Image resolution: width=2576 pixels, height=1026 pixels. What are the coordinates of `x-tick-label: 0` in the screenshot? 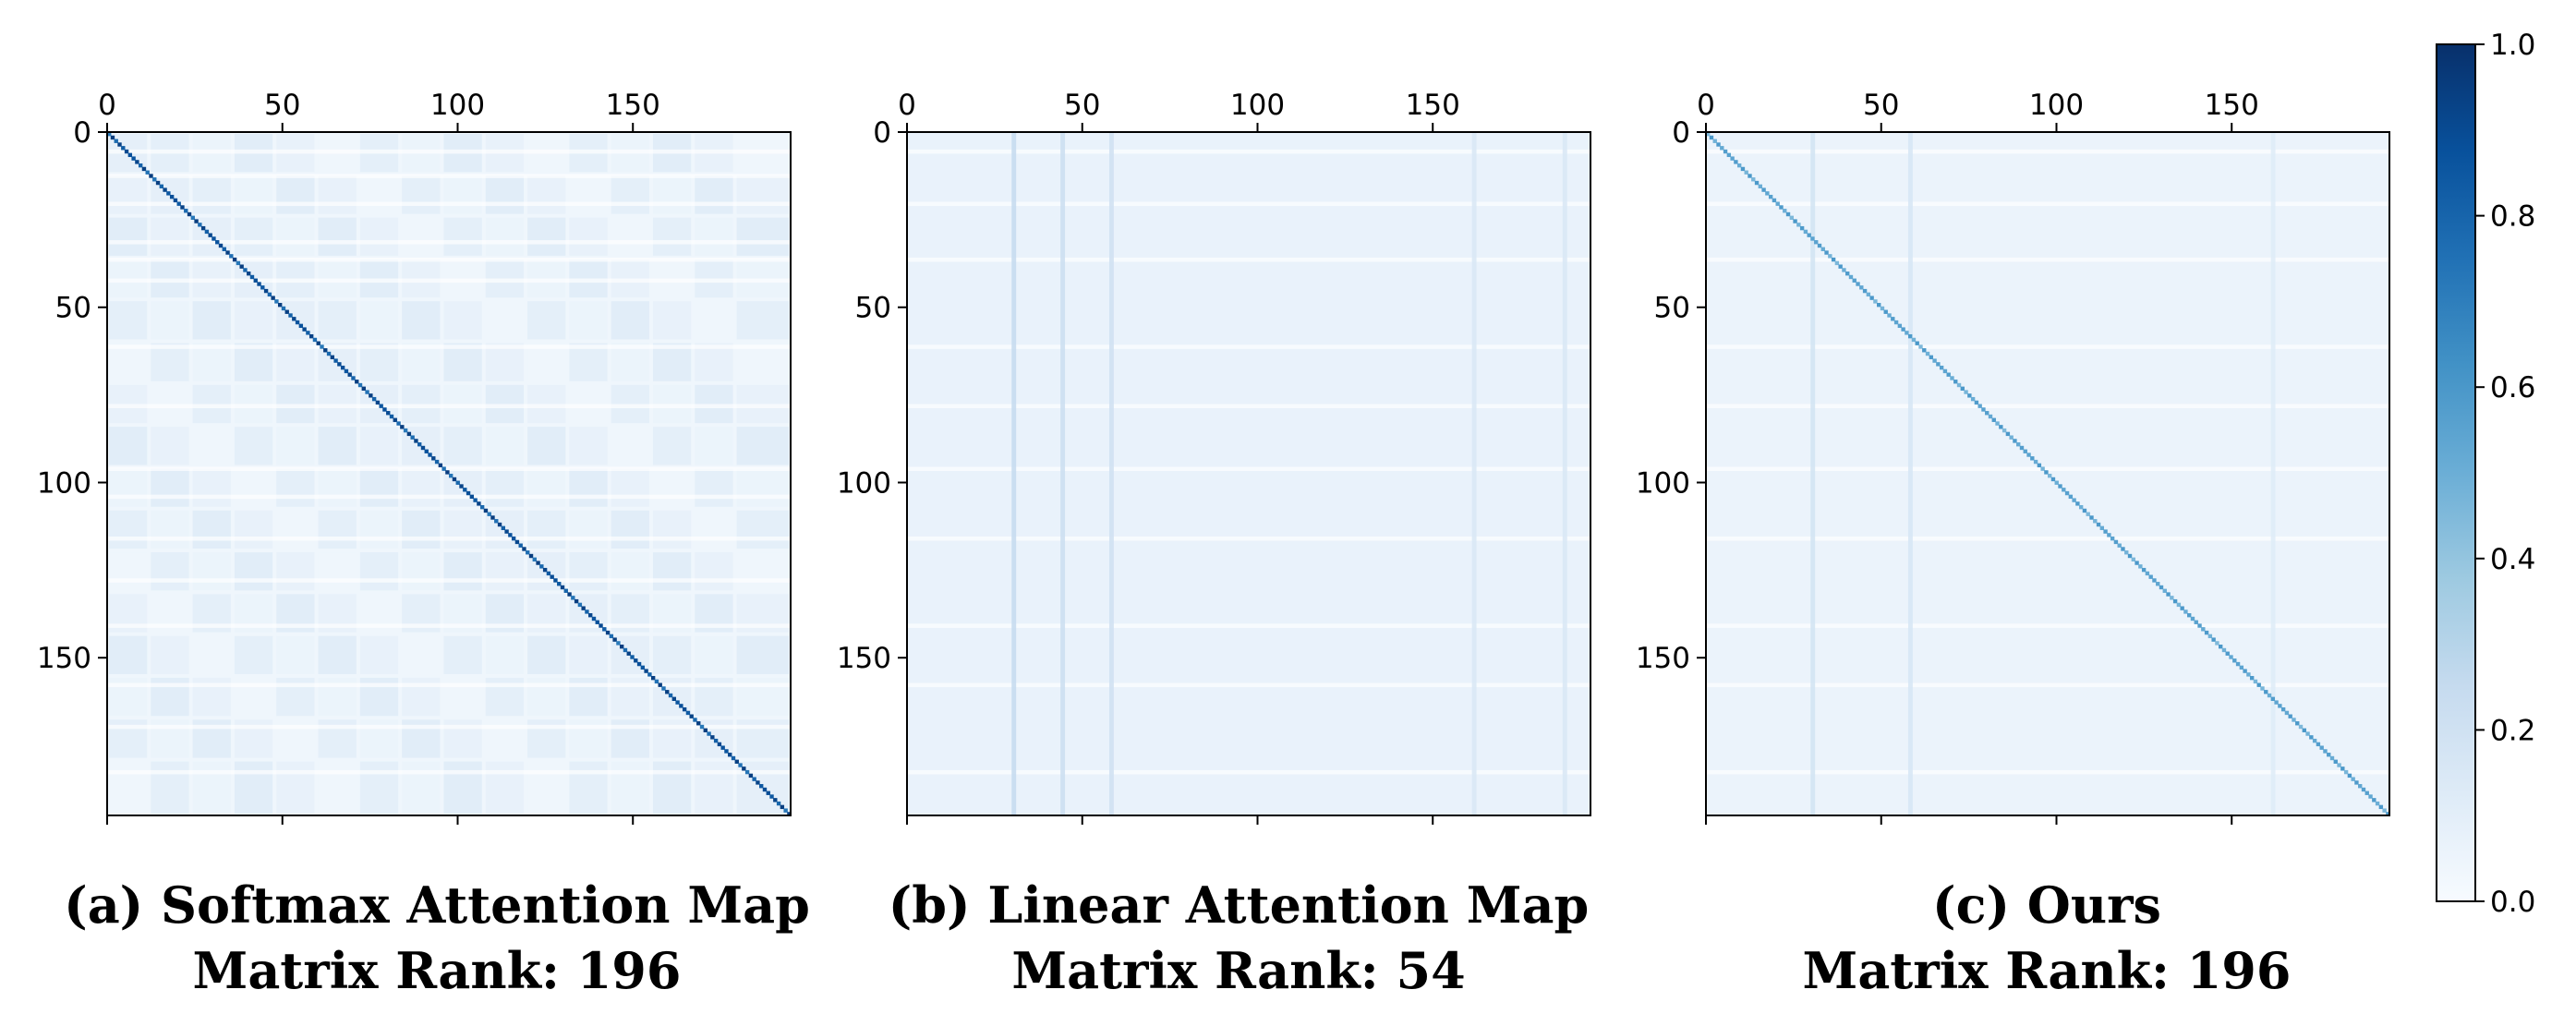 It's located at (907, 105).